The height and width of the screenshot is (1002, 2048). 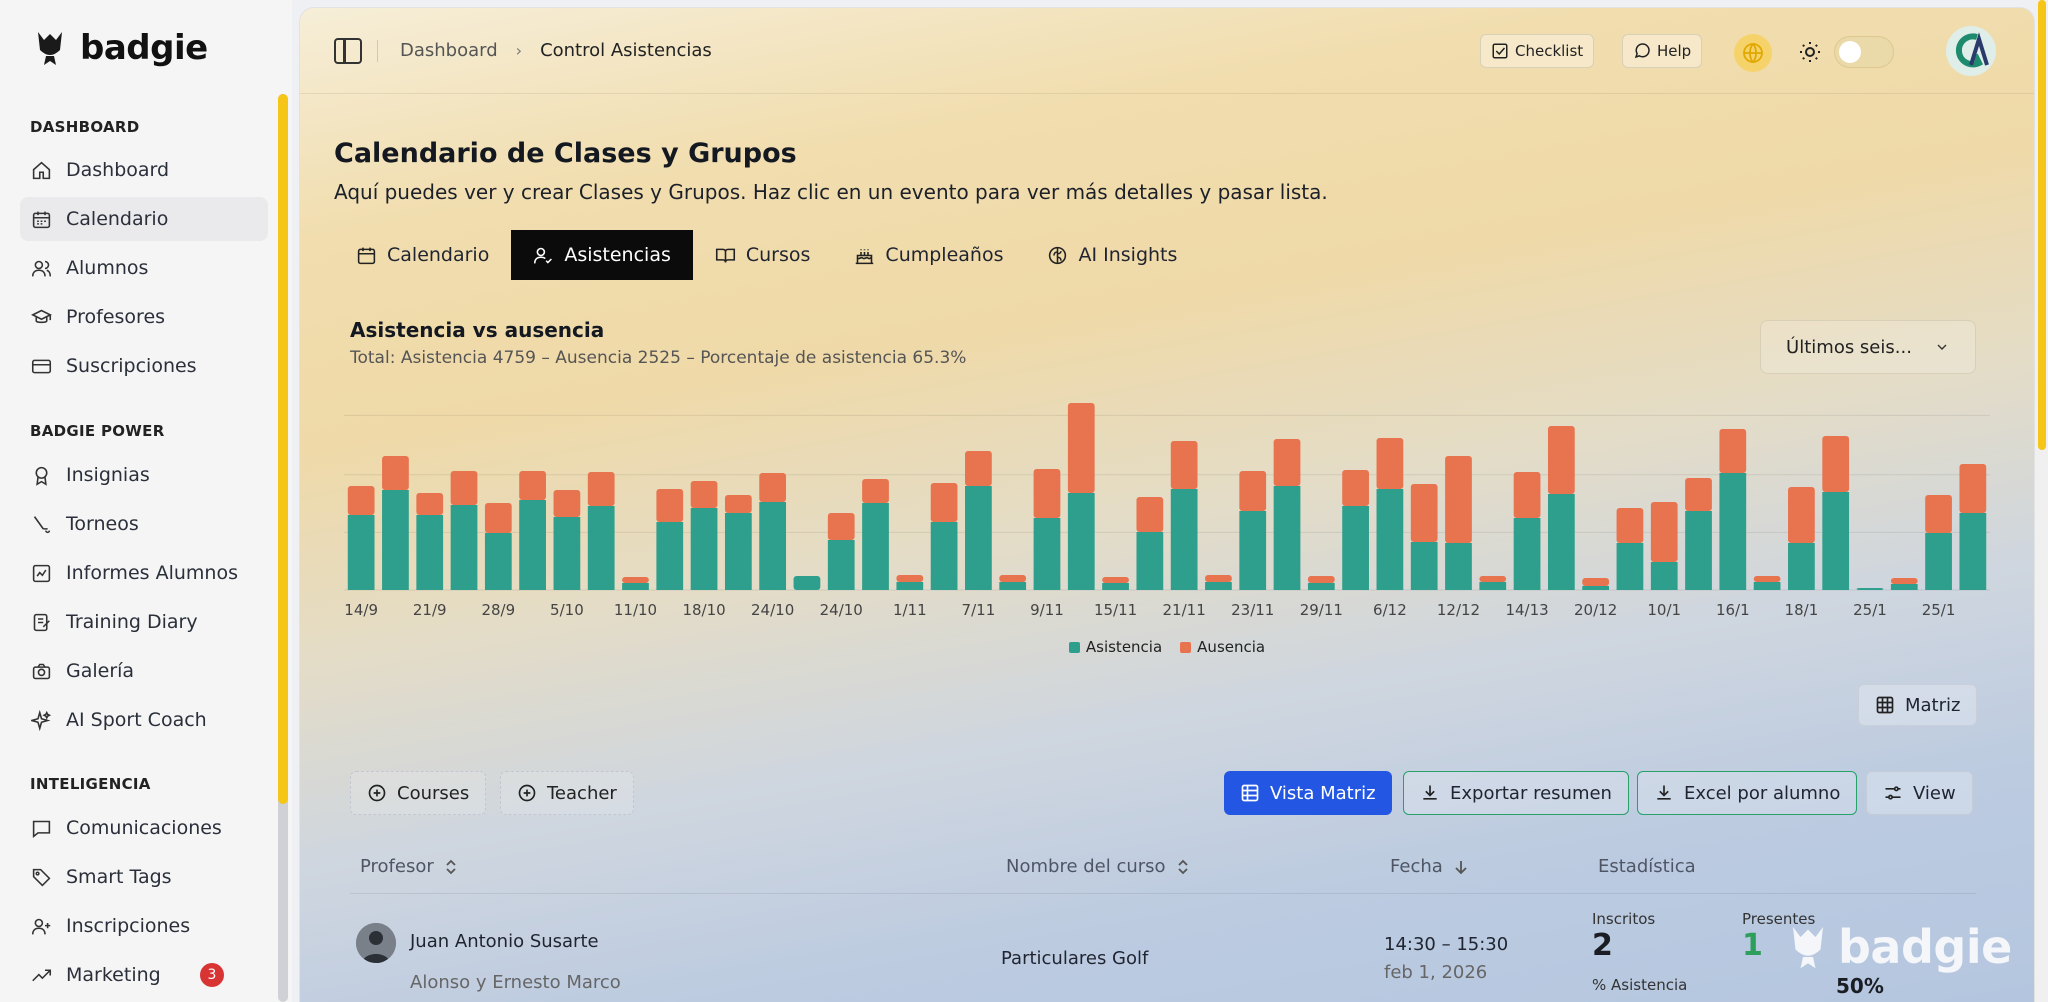 I want to click on sidebar-toggle-icon, so click(x=348, y=51).